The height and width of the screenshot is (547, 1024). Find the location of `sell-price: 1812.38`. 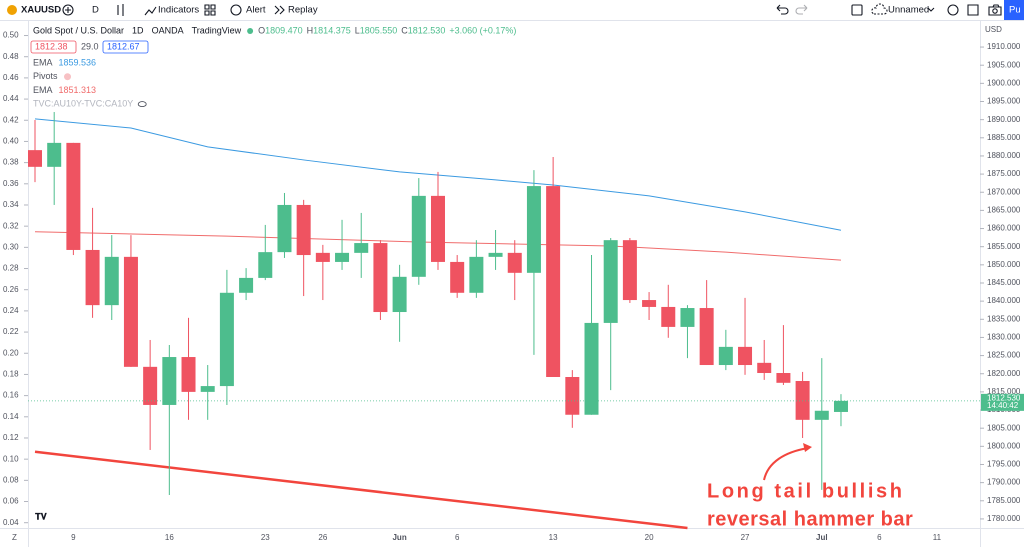

sell-price: 1812.38 is located at coordinates (51, 46).